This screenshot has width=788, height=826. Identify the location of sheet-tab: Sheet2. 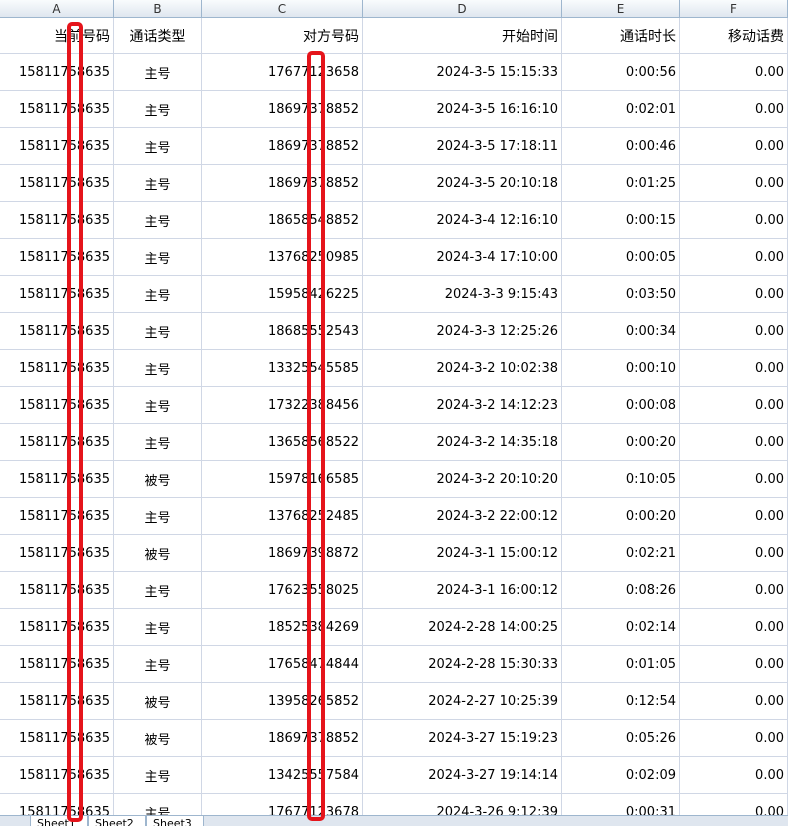
(117, 821).